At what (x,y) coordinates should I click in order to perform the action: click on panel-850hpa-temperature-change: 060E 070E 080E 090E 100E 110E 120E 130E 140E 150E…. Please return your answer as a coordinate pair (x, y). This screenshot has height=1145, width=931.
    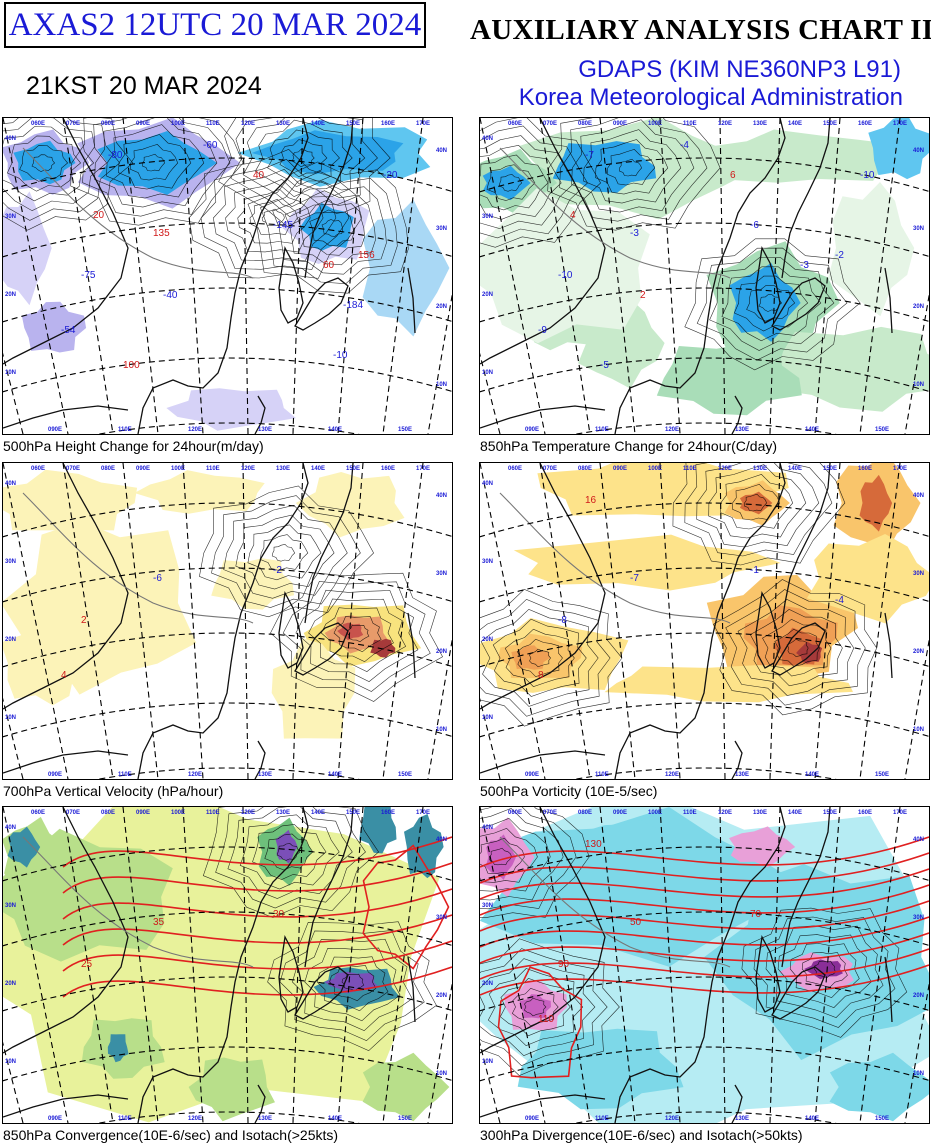
    Looking at the image, I should click on (704, 276).